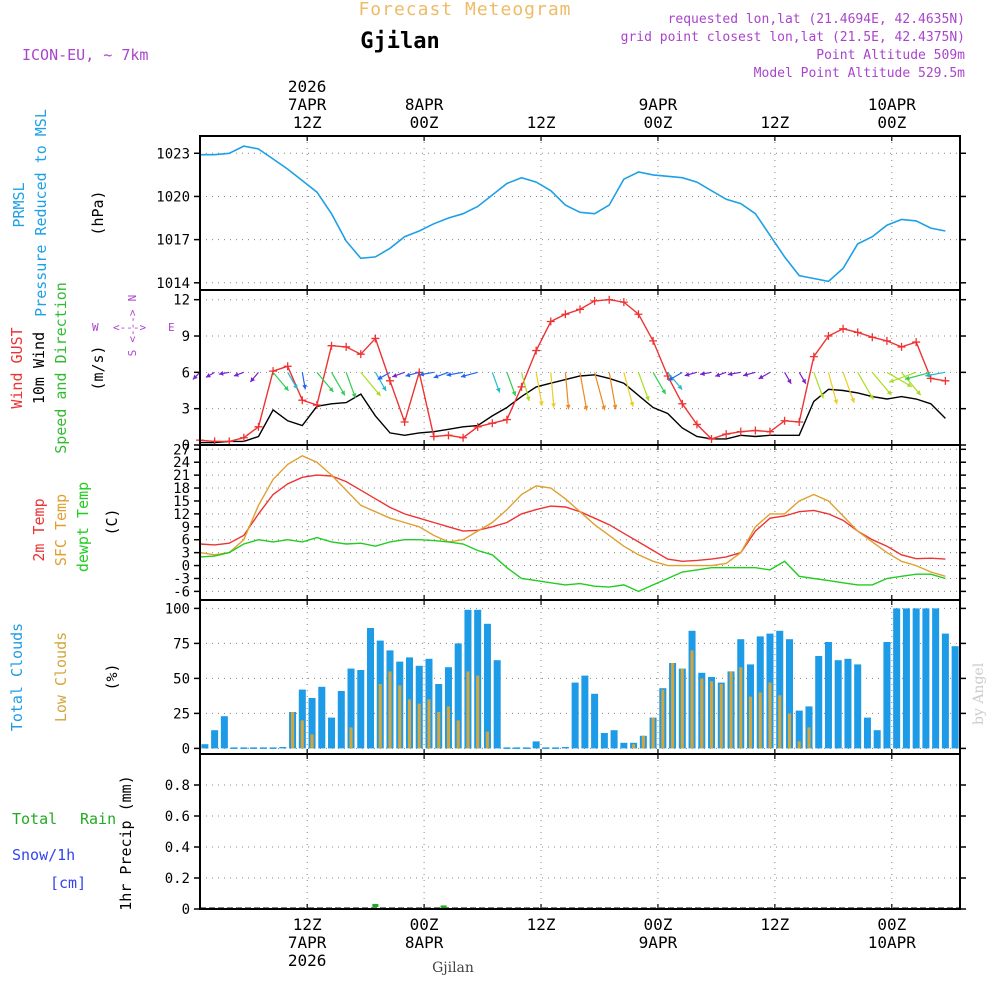 This screenshot has width=1000, height=1000. Describe the element at coordinates (572, 370) in the screenshot. I see `wind-gust-line` at that location.